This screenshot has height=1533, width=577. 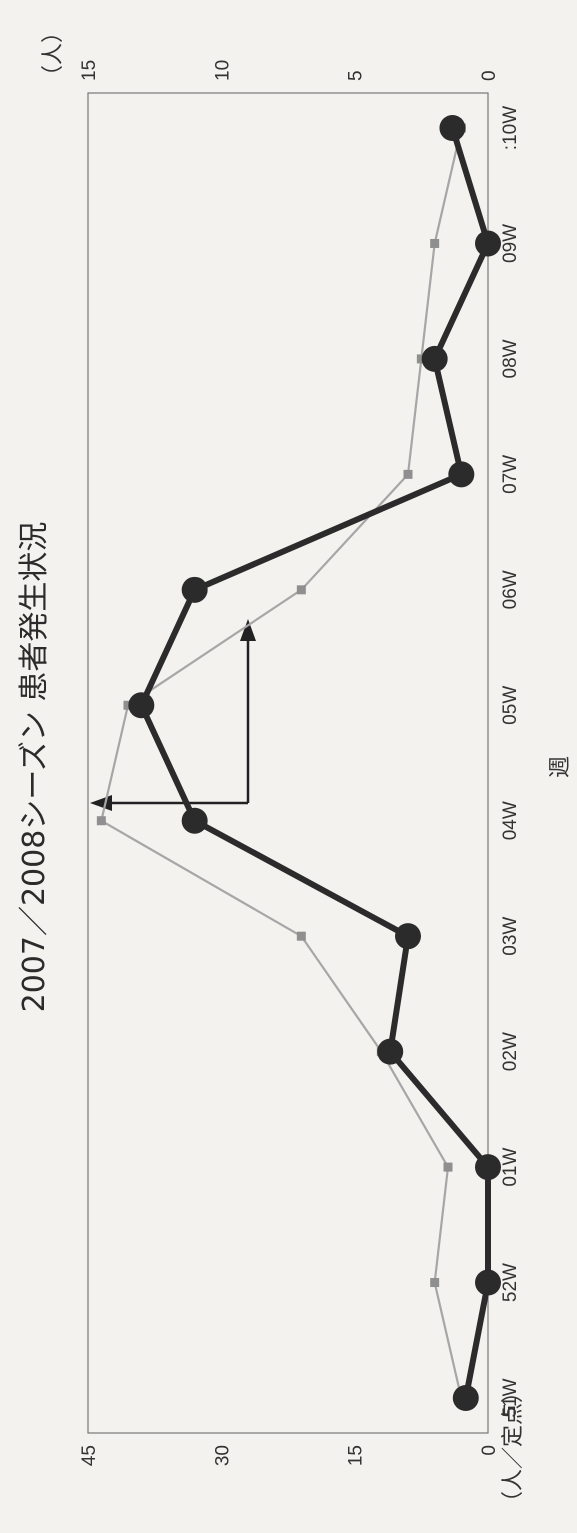 I want to click on x-tick-label: 02W, so click(x=510, y=1051).